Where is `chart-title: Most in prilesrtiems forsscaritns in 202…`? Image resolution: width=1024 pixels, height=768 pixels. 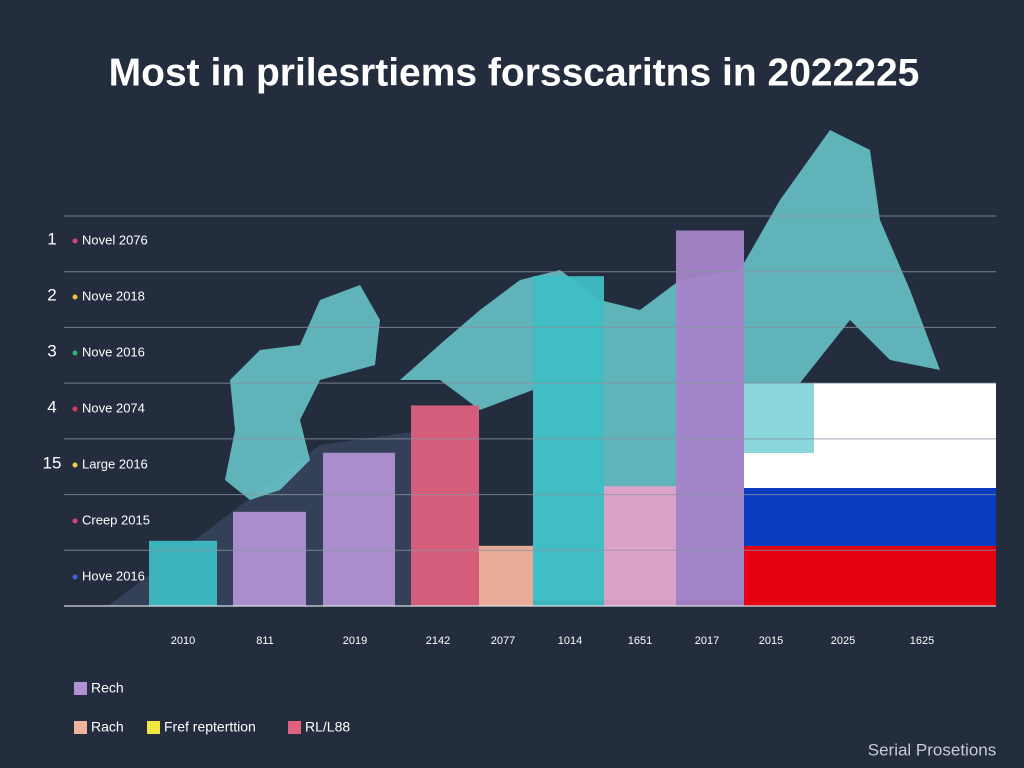
chart-title: Most in prilesrtiems forsscaritns in 202… is located at coordinates (514, 72).